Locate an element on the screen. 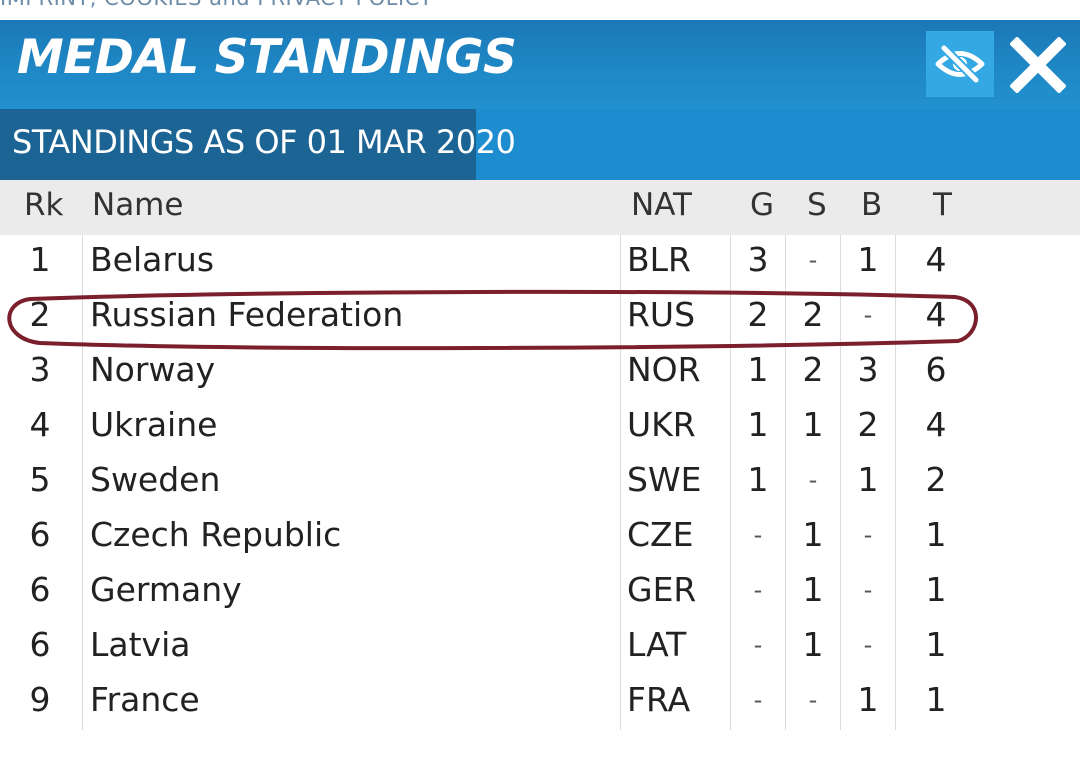  col-nat: NAT is located at coordinates (661, 205).